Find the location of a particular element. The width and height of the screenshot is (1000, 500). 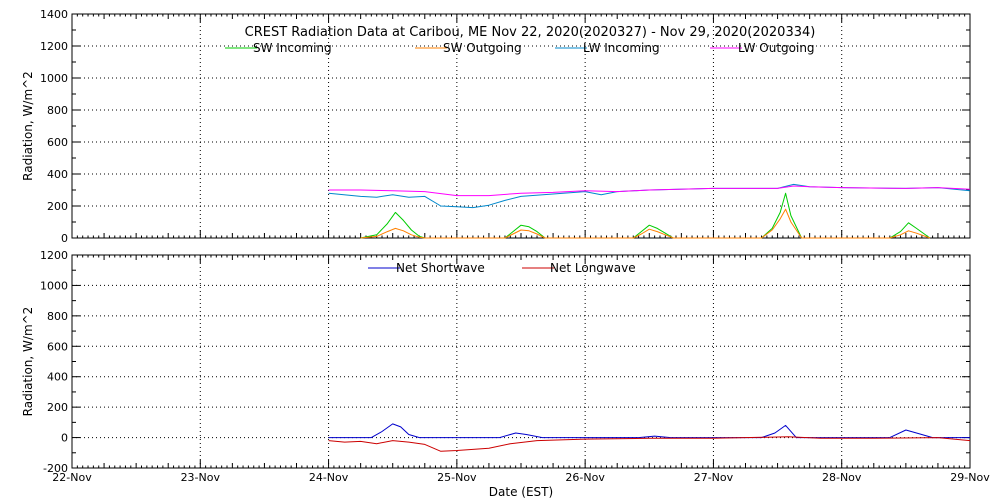

x-tick-label: 29-Nov is located at coordinates (970, 477).